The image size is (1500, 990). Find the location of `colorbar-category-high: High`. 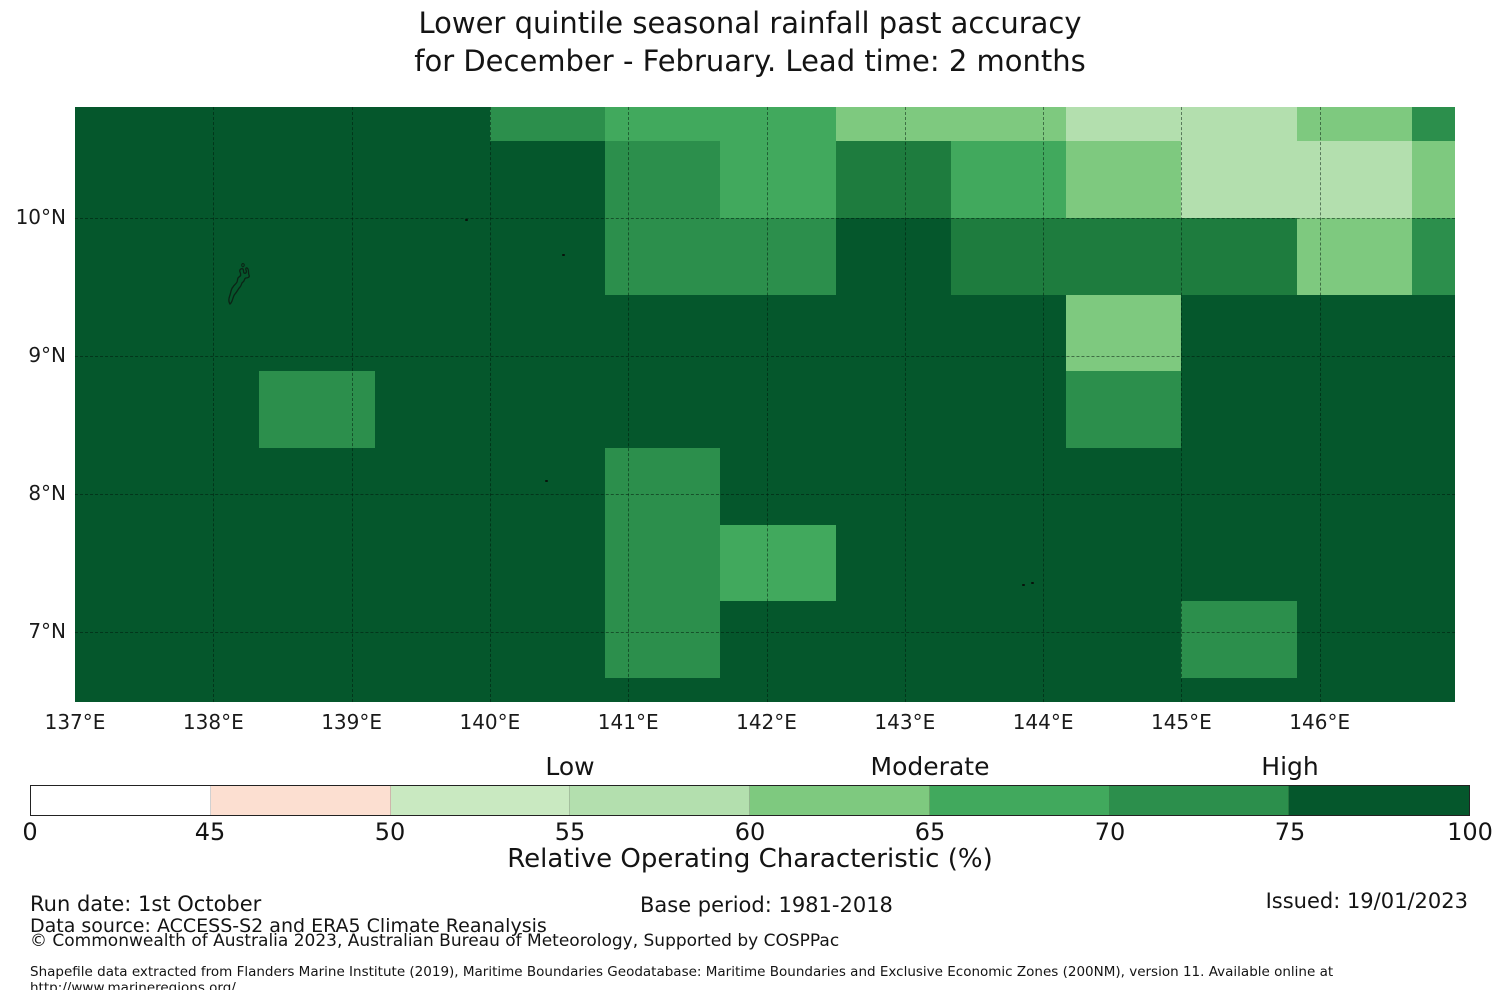

colorbar-category-high: High is located at coordinates (1290, 766).